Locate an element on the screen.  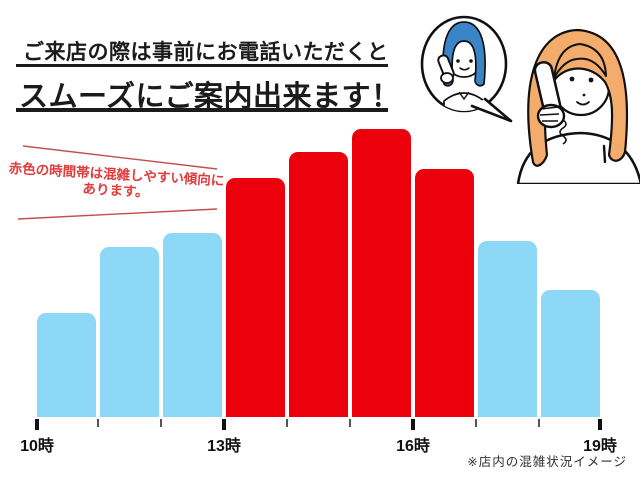
bar-15-16時 is located at coordinates (381, 273).